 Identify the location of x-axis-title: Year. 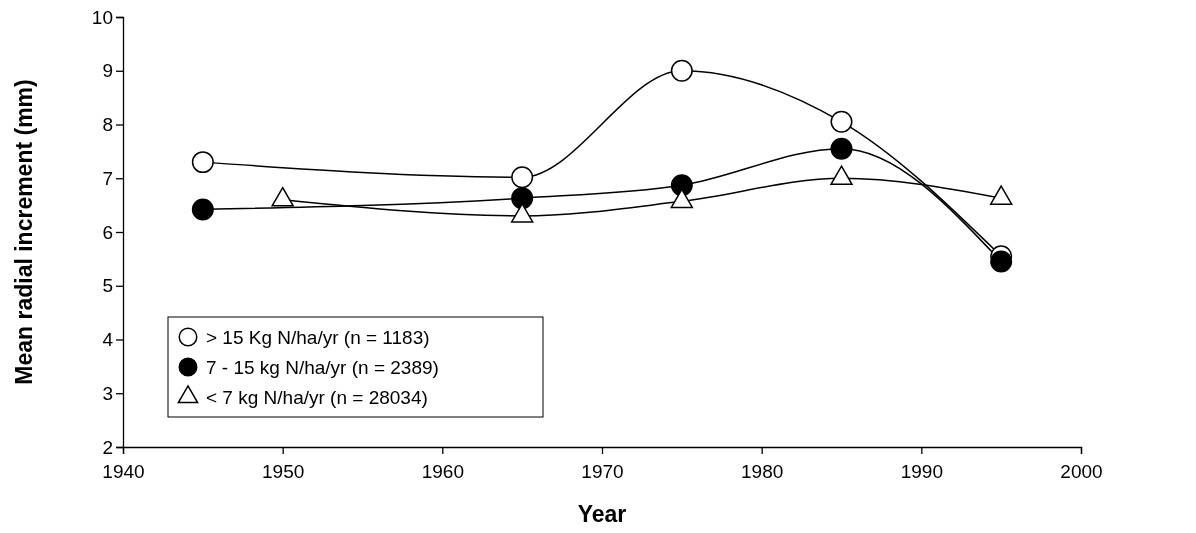
(602, 514).